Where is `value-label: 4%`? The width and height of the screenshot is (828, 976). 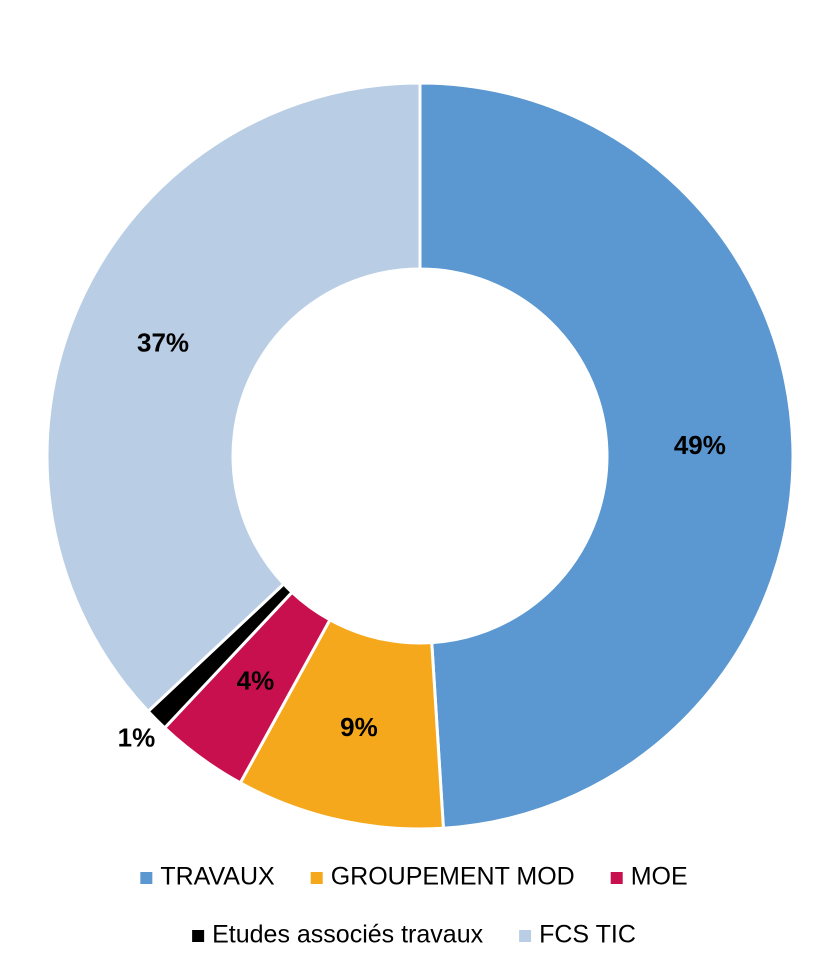
value-label: 4% is located at coordinates (256, 680).